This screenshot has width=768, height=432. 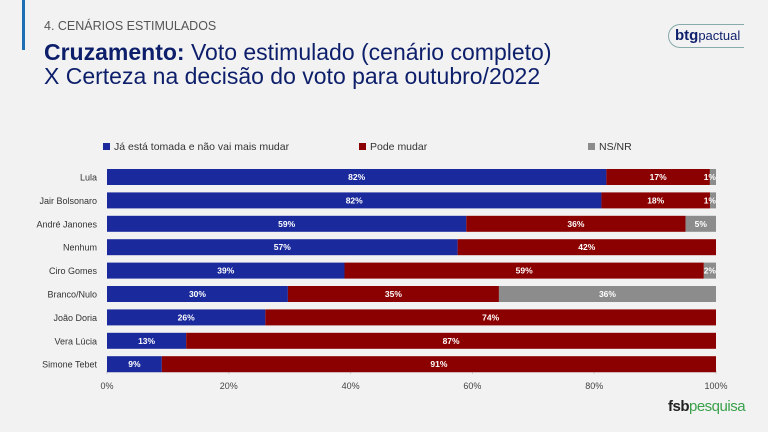 What do you see at coordinates (351, 386) in the screenshot?
I see `x-tick-label: 40%` at bounding box center [351, 386].